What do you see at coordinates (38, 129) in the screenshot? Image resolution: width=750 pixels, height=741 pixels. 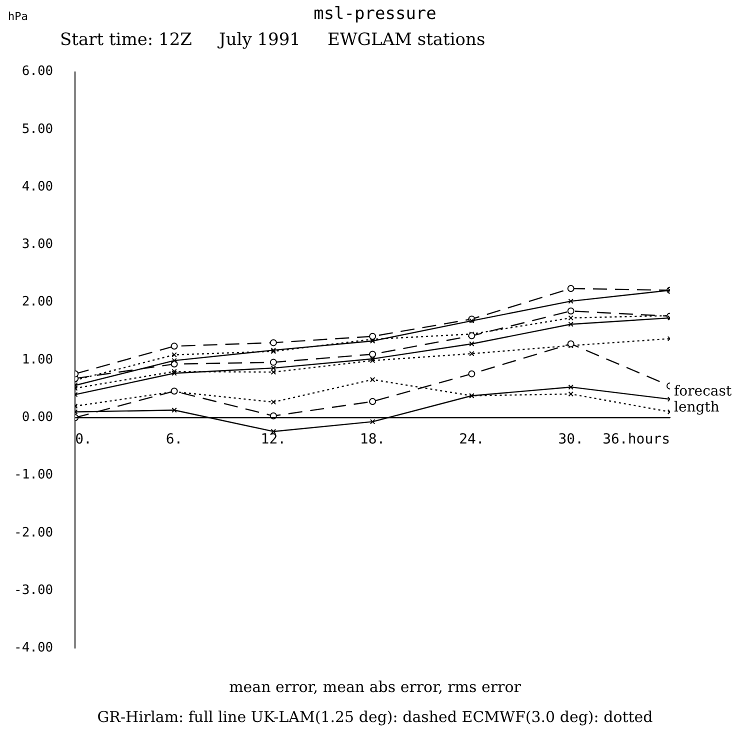 I see `y-tick-label: 5.00` at bounding box center [38, 129].